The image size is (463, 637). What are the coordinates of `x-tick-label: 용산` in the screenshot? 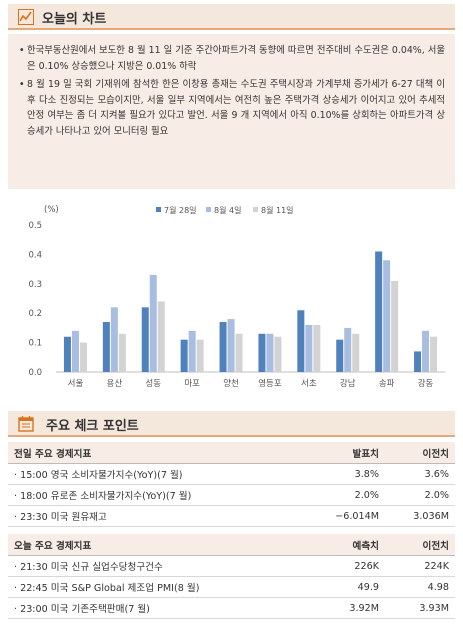 It's located at (115, 383).